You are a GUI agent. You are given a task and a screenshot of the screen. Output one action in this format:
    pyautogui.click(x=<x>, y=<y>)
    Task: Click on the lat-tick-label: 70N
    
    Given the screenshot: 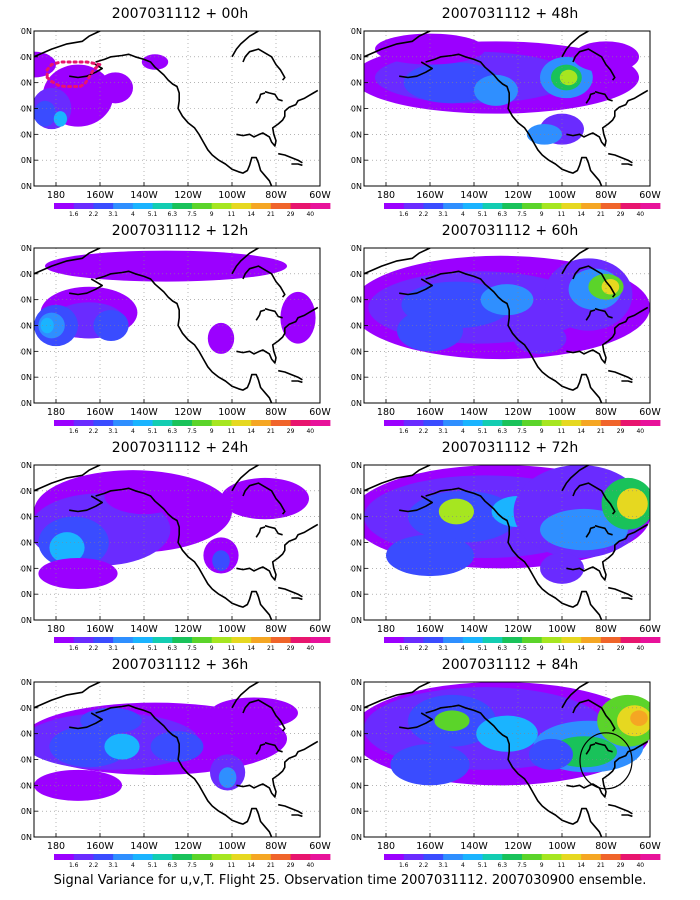 What is the action you would take?
    pyautogui.click(x=26, y=465)
    